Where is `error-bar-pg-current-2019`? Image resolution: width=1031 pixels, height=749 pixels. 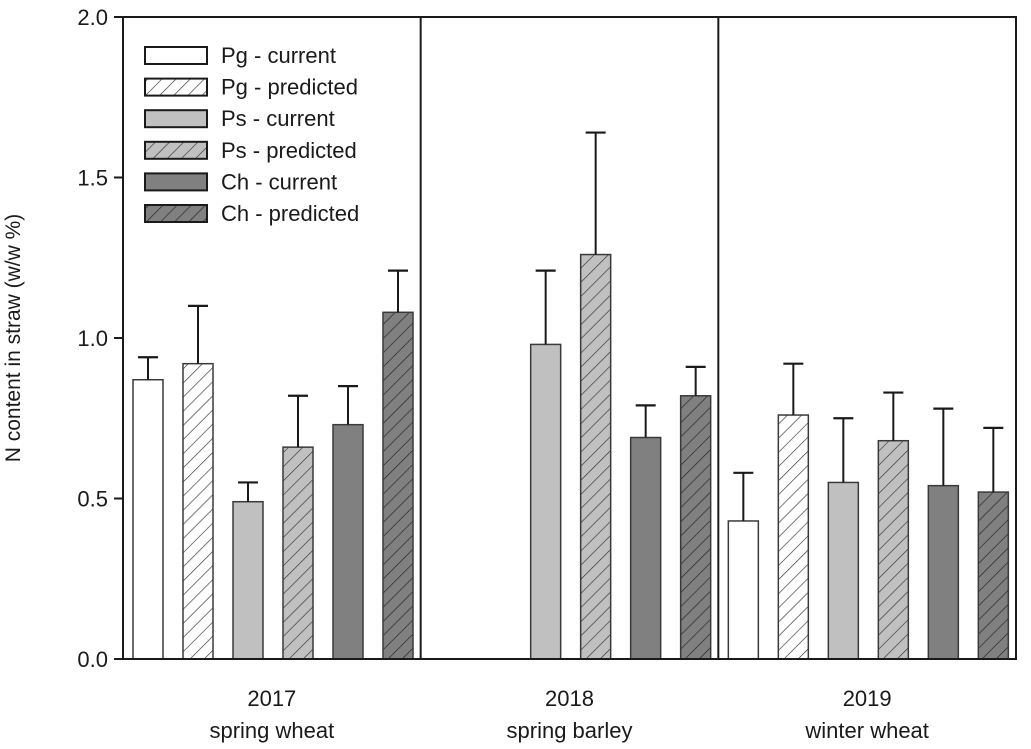 error-bar-pg-current-2019 is located at coordinates (743, 496).